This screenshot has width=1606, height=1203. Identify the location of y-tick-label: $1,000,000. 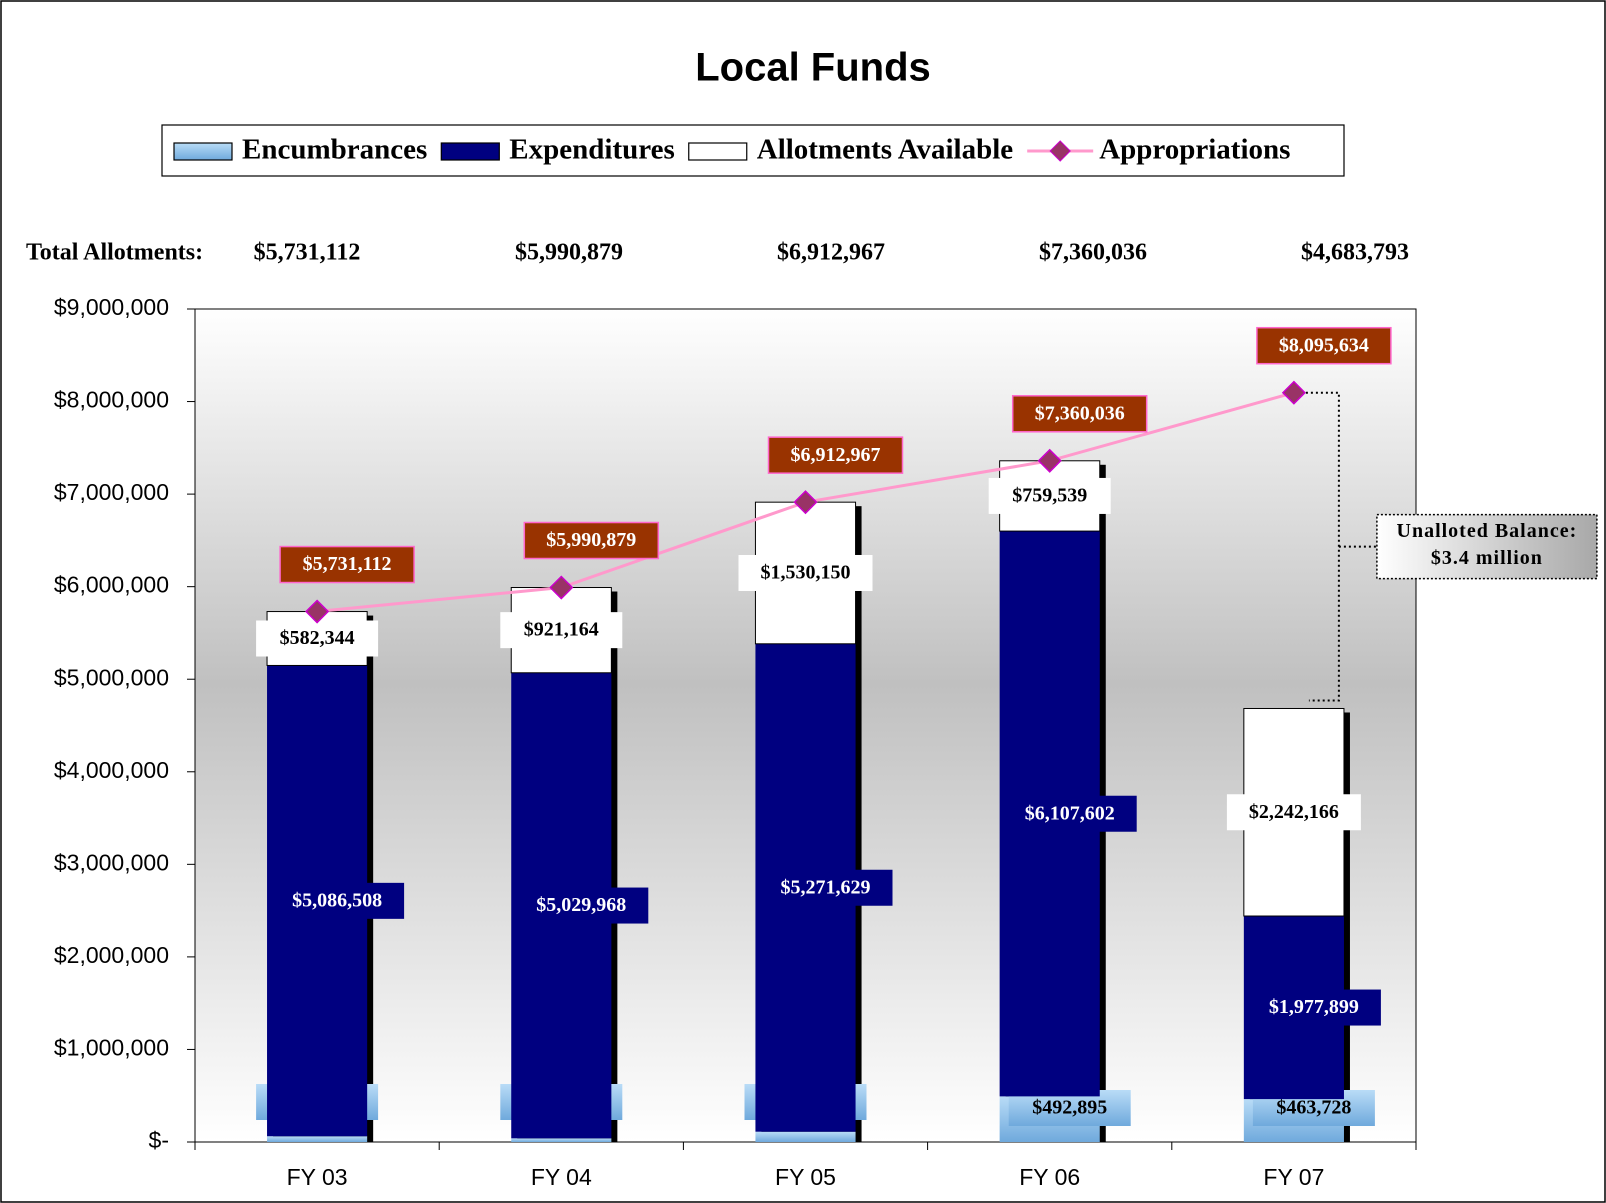
(111, 1048).